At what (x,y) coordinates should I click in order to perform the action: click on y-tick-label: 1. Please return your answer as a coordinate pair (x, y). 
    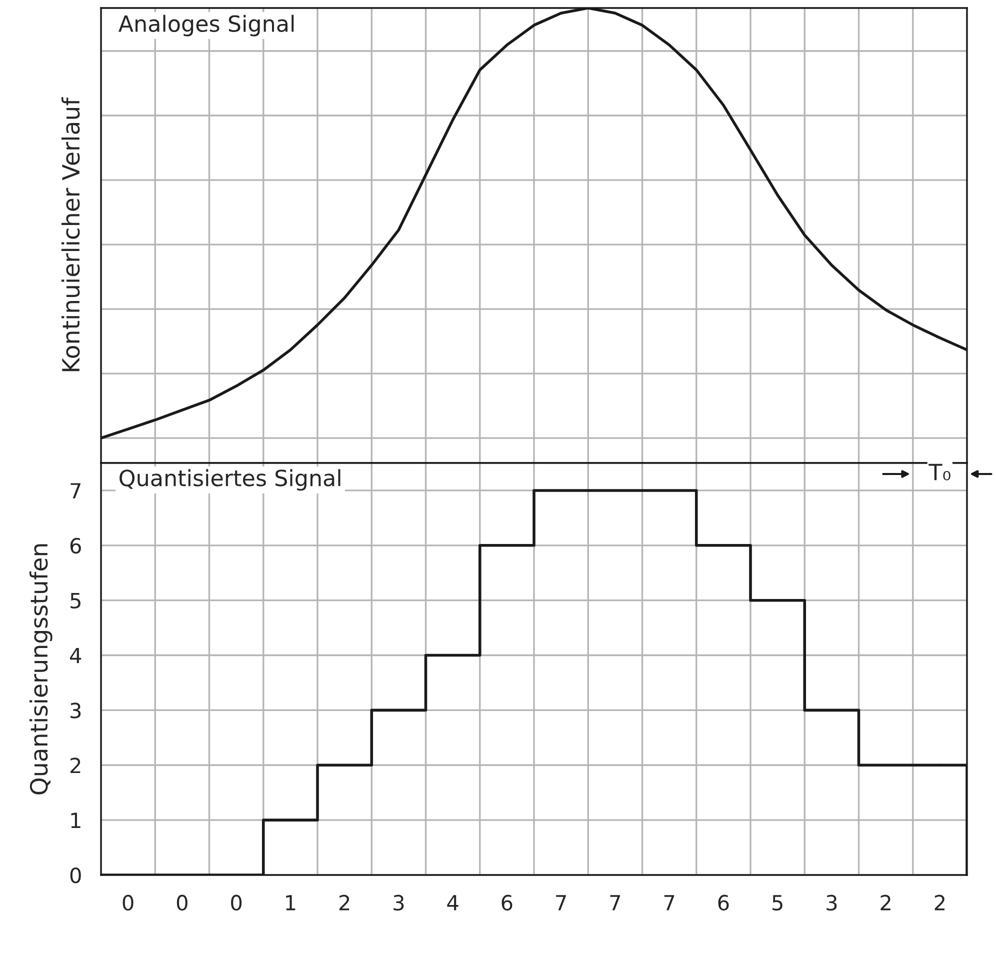
    Looking at the image, I should click on (75, 820).